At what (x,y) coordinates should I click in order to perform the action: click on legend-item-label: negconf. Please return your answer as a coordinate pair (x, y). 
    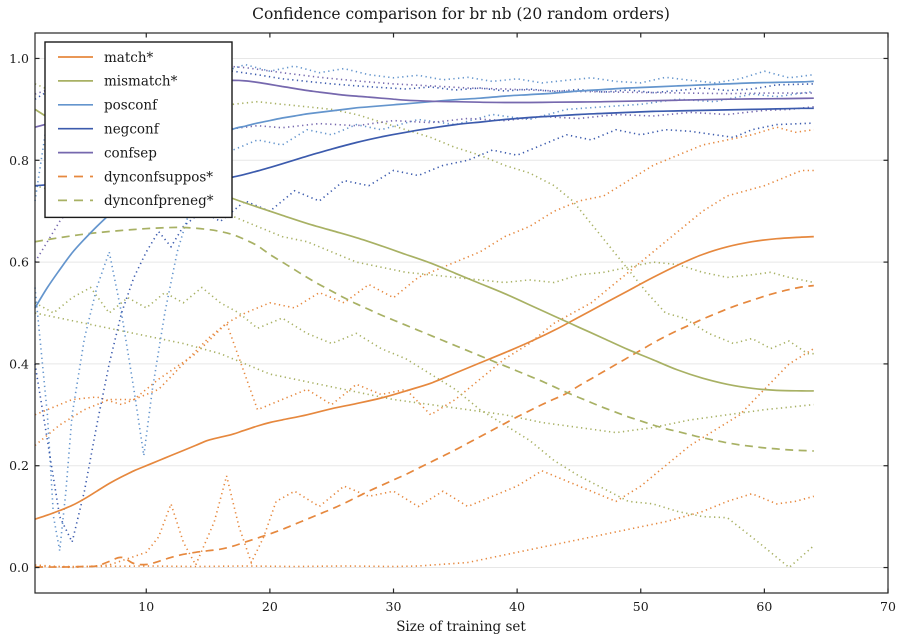
    Looking at the image, I should click on (132, 130).